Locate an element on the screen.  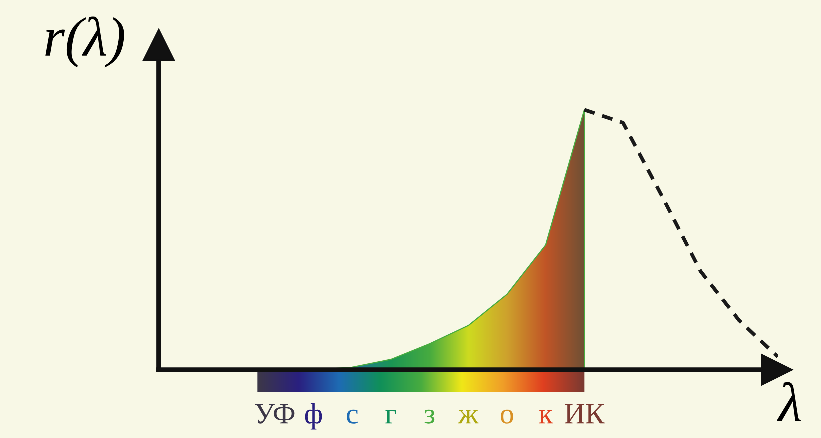
y-axis-title: r(λ) is located at coordinates (85, 42).